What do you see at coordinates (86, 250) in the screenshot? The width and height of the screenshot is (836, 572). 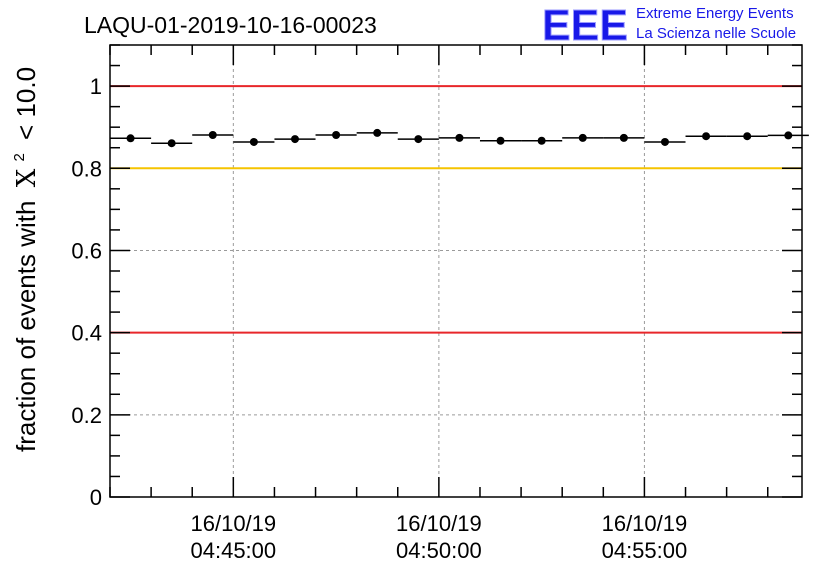 I see `y-tick-label: 0.6` at bounding box center [86, 250].